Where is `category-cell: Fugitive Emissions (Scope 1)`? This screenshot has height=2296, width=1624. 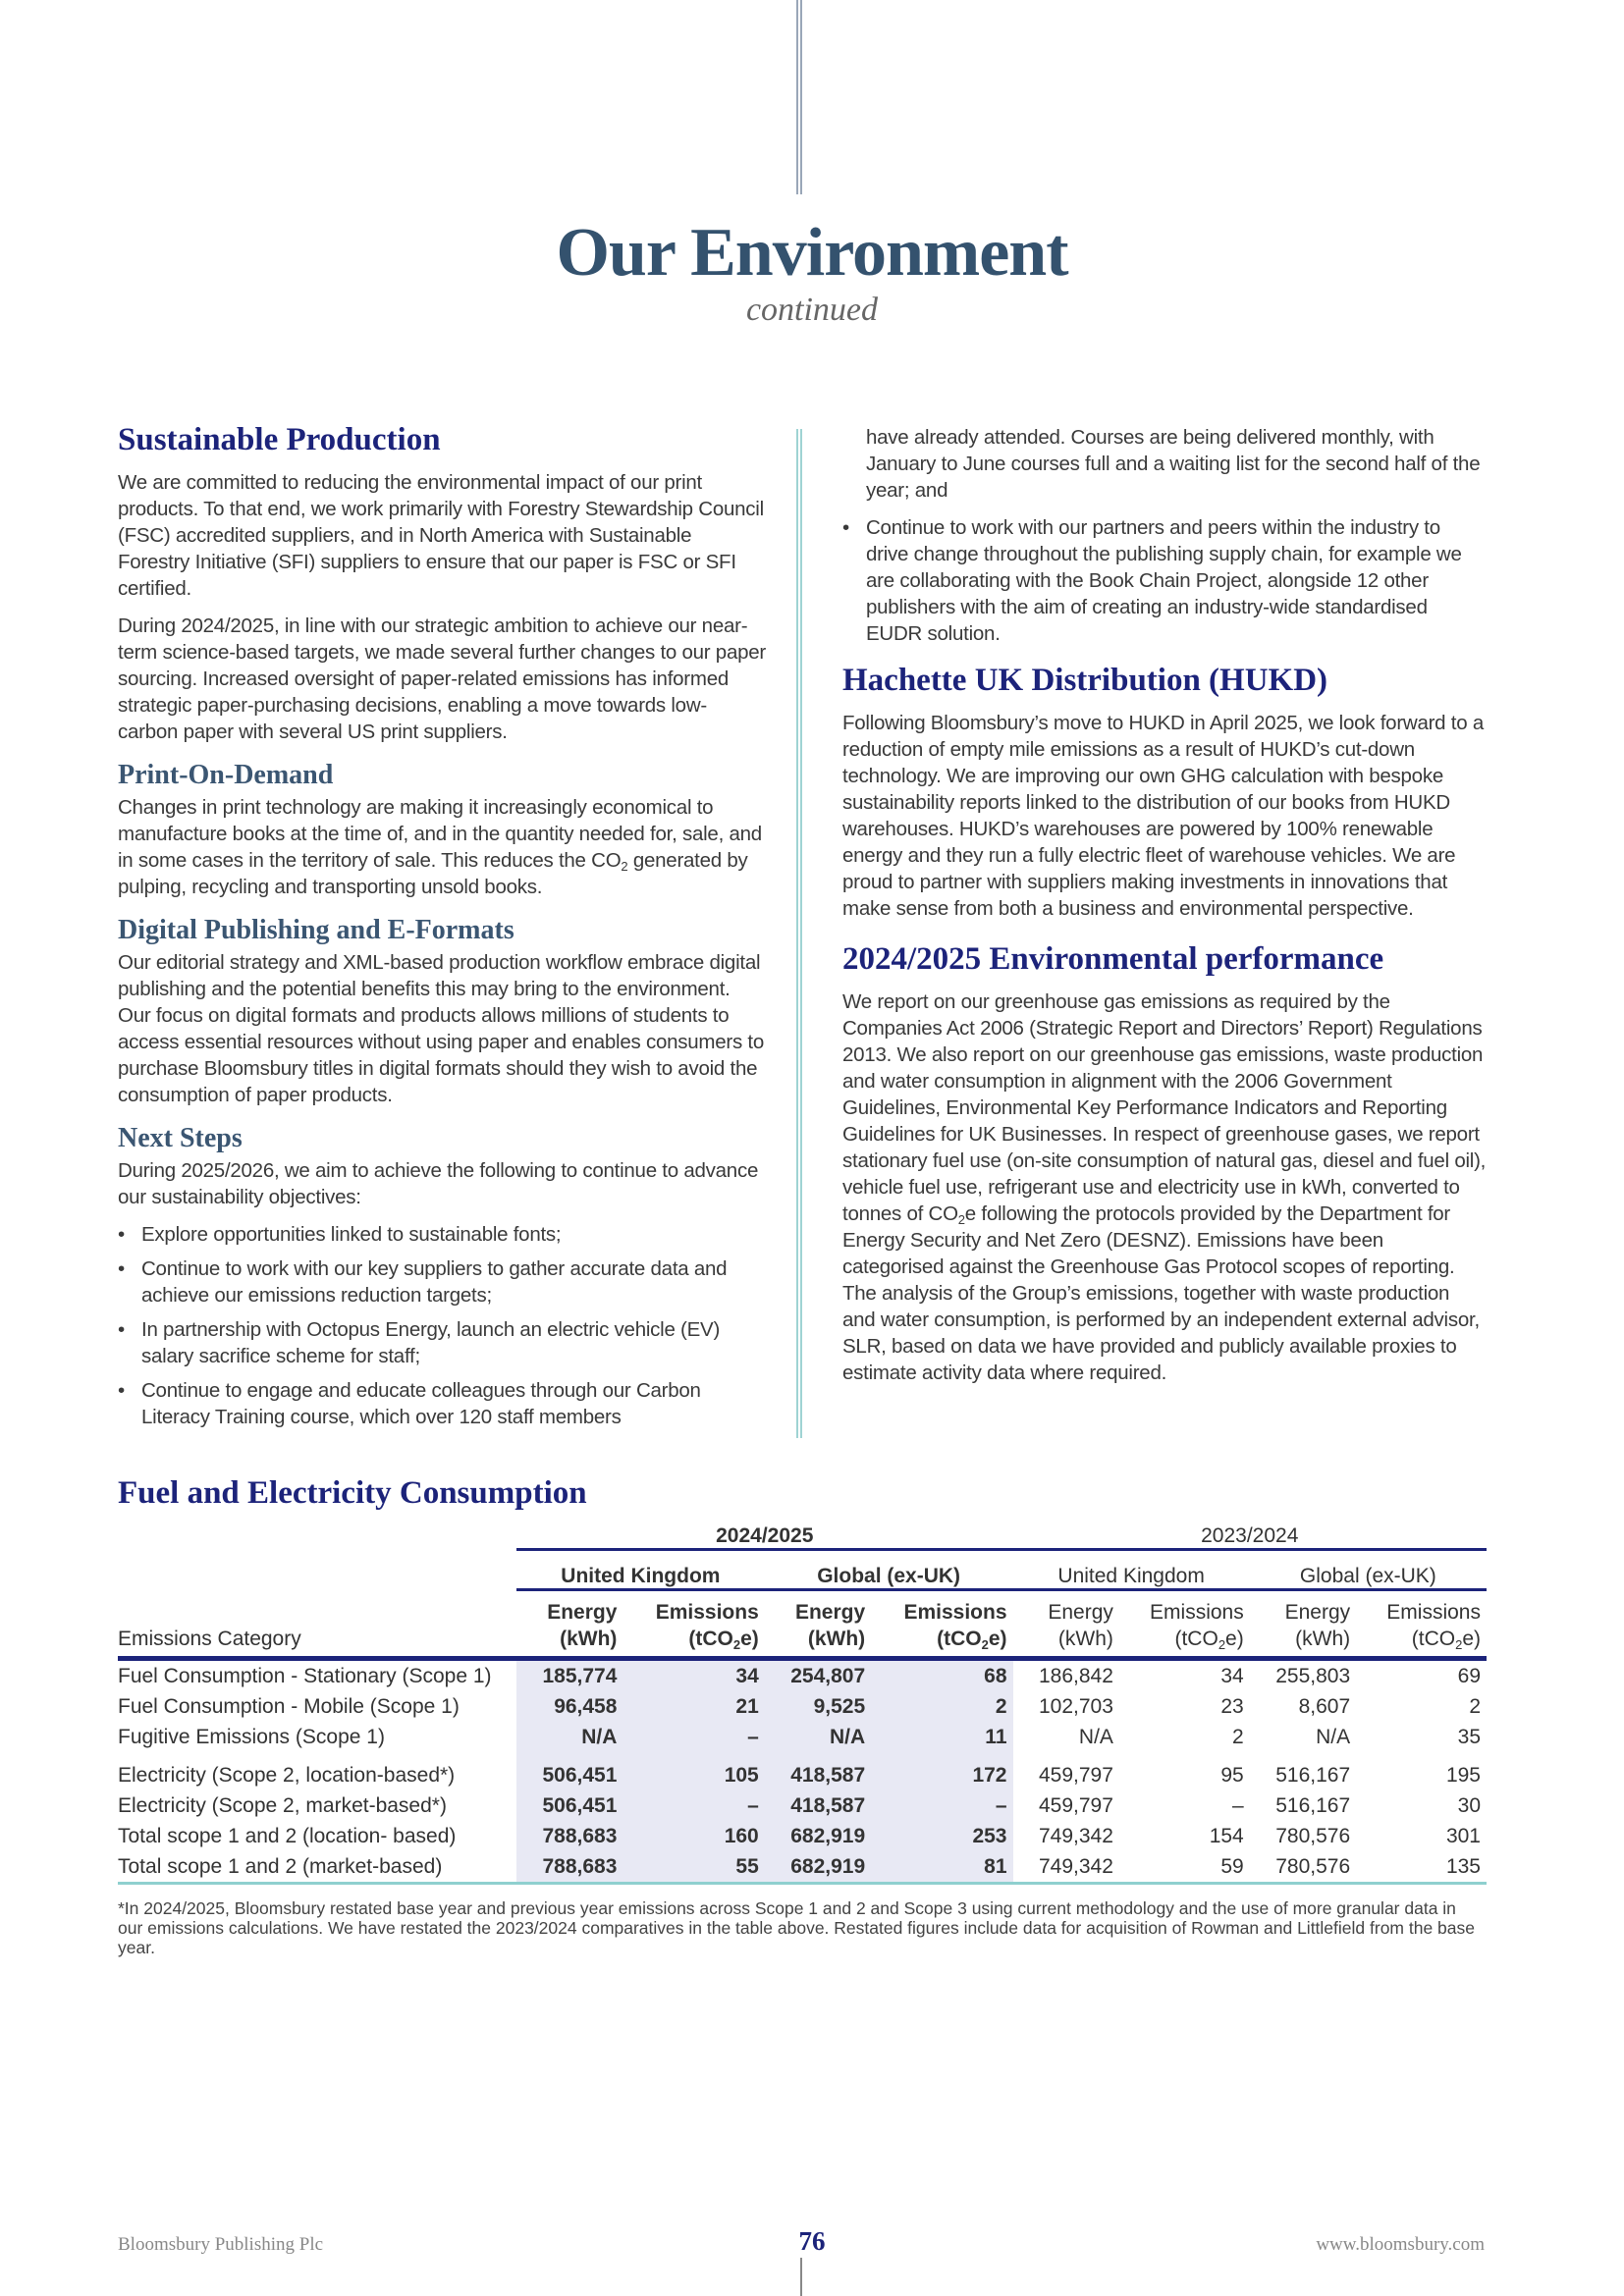
category-cell: Fugitive Emissions (Scope 1) is located at coordinates (251, 1736).